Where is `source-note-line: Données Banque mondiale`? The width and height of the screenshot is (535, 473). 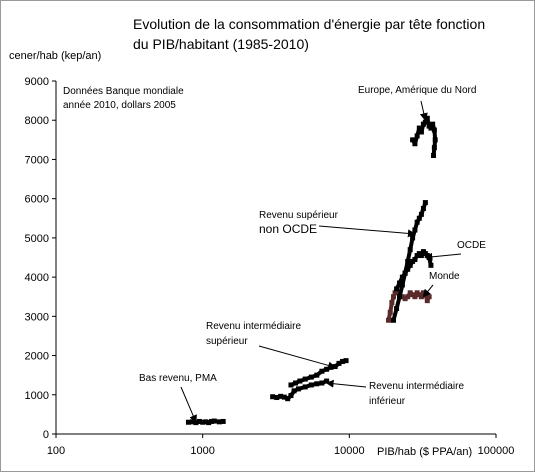
source-note-line: Données Banque mondiale is located at coordinates (123, 91).